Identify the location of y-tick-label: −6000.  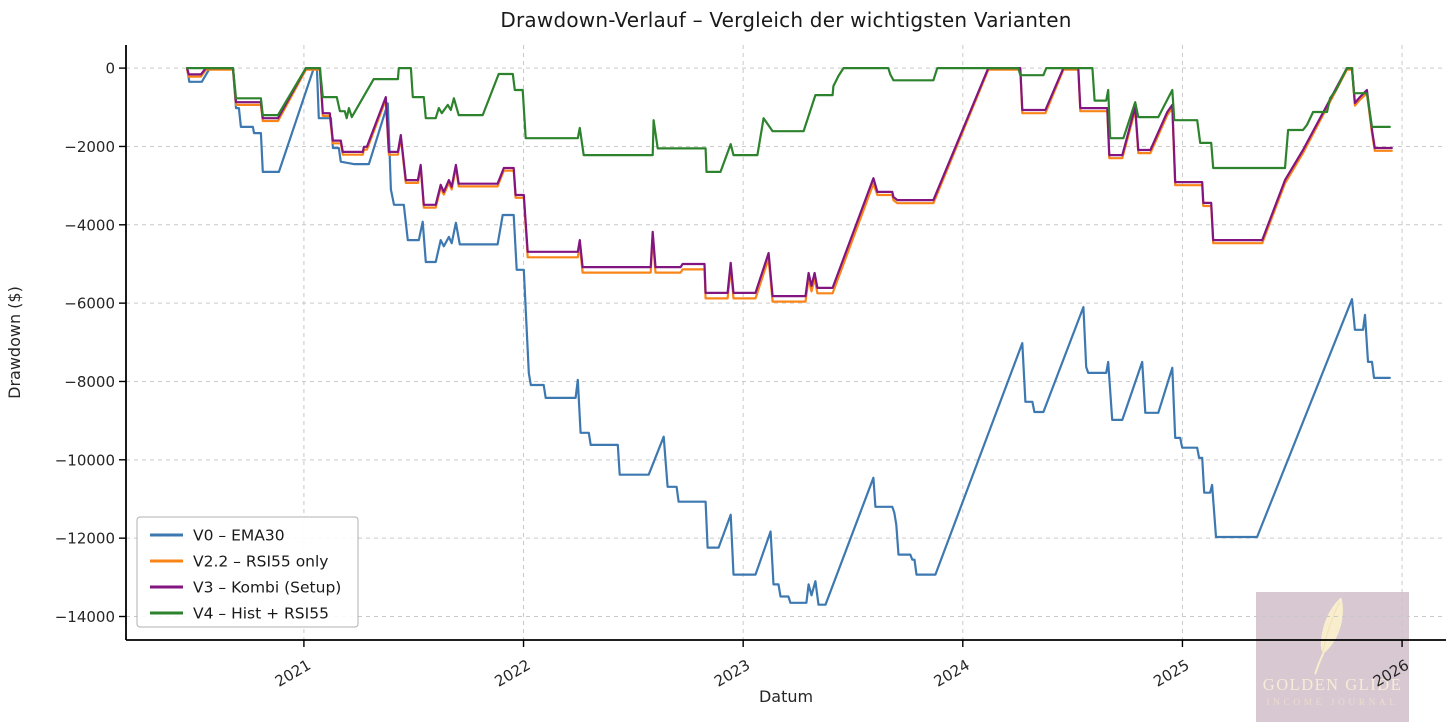
(89, 304).